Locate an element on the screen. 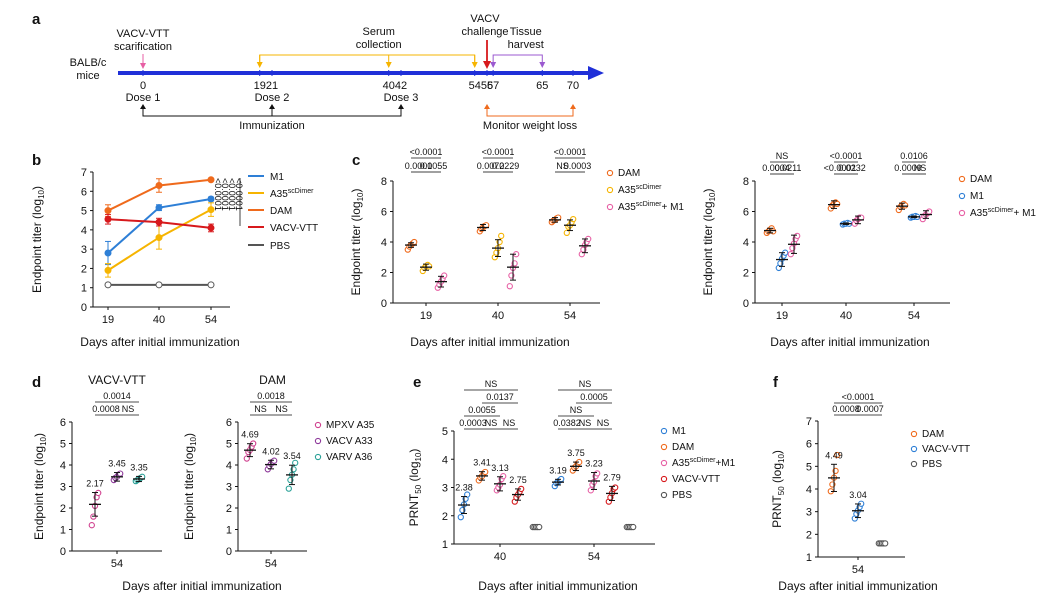 The height and width of the screenshot is (600, 1052). legend-label: A35scDimer+M1 is located at coordinates (704, 463).